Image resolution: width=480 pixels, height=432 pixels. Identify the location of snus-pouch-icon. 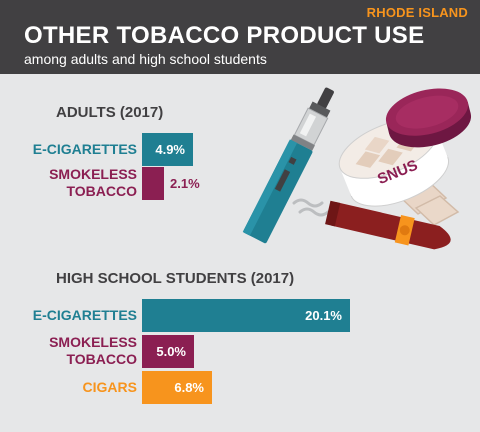
(428, 203).